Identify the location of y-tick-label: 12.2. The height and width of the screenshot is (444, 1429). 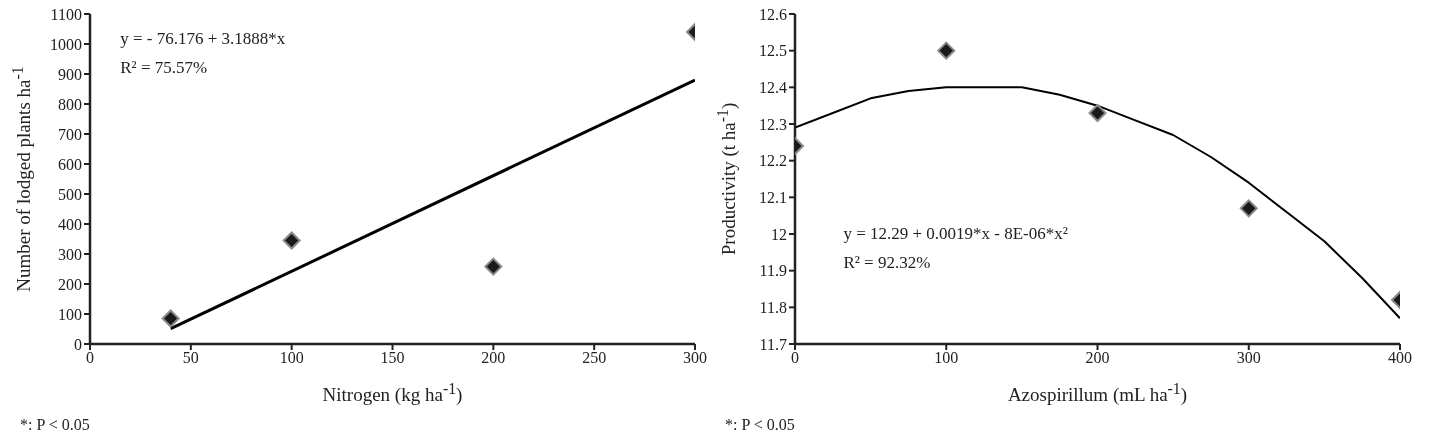
(773, 161).